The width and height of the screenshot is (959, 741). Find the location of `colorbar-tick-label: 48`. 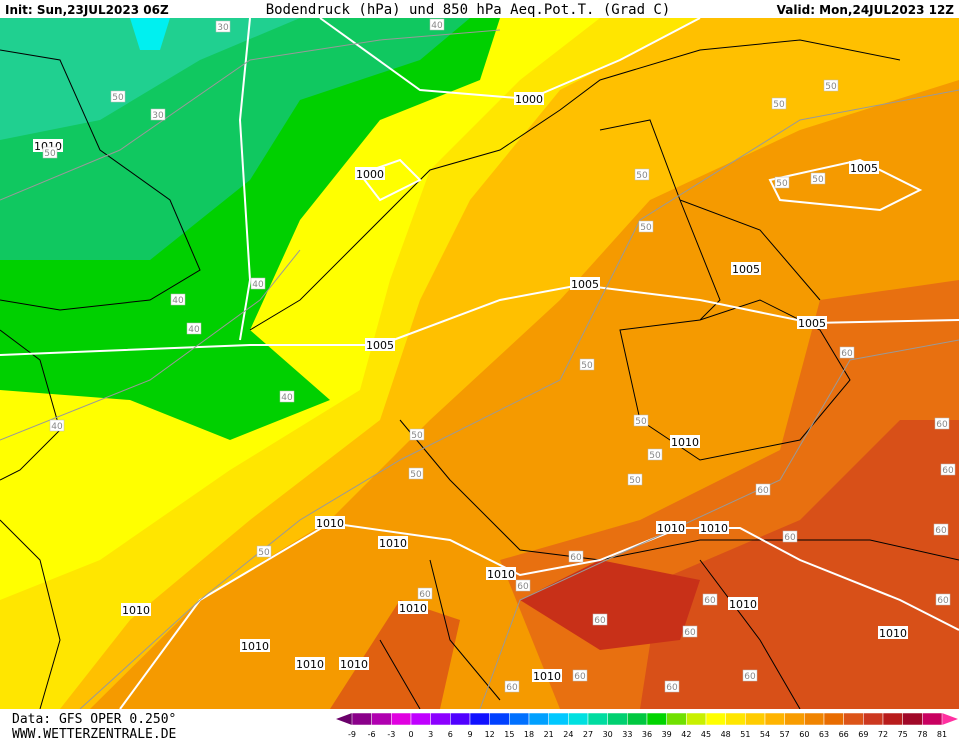

colorbar-tick-label: 48 is located at coordinates (726, 734).